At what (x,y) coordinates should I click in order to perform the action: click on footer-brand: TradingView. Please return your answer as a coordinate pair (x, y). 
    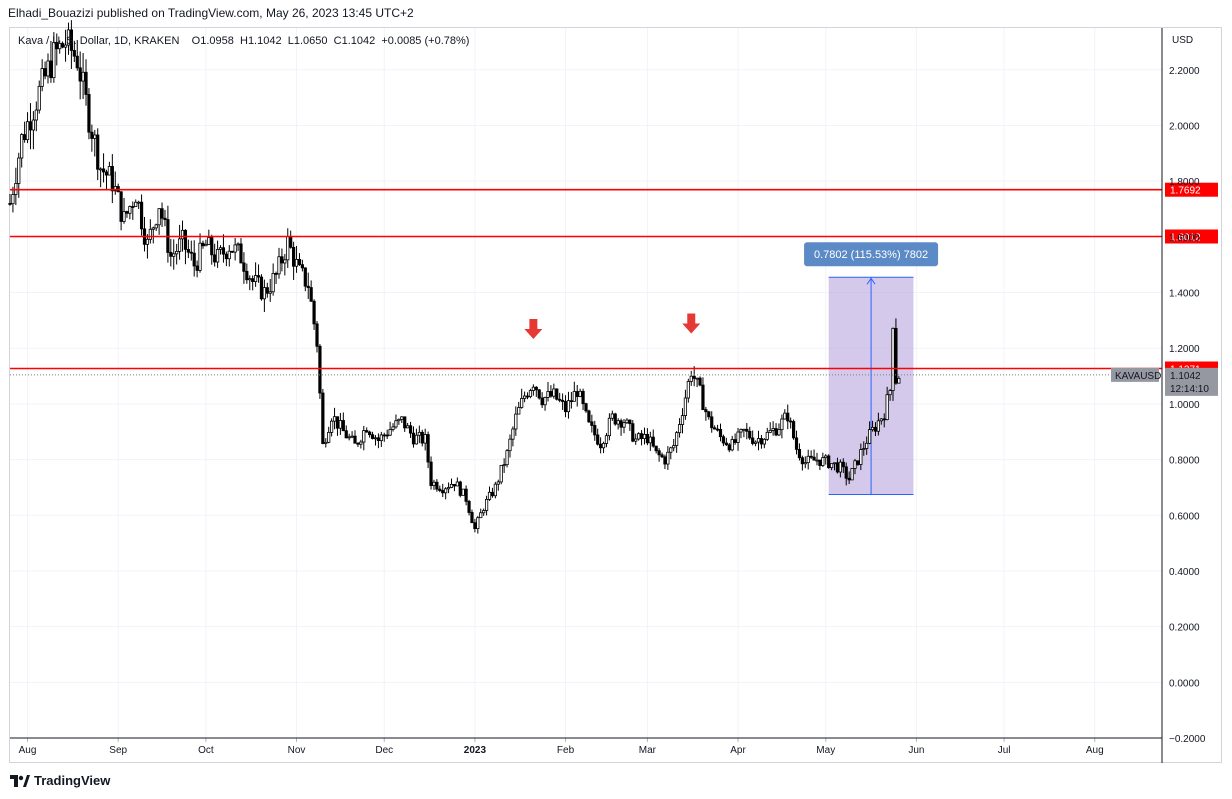
    Looking at the image, I should click on (60, 780).